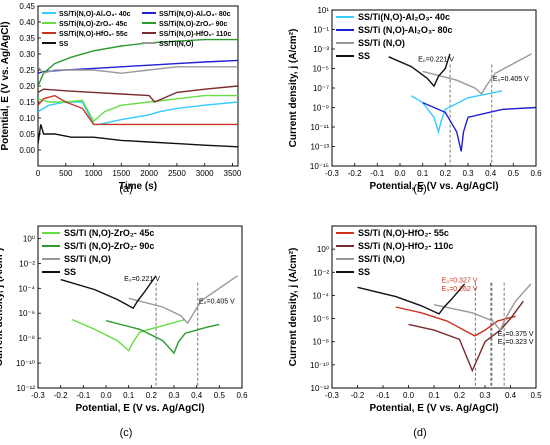  Describe the element at coordinates (27, 86) in the screenshot. I see `y-tick-label: 0.20` at that location.